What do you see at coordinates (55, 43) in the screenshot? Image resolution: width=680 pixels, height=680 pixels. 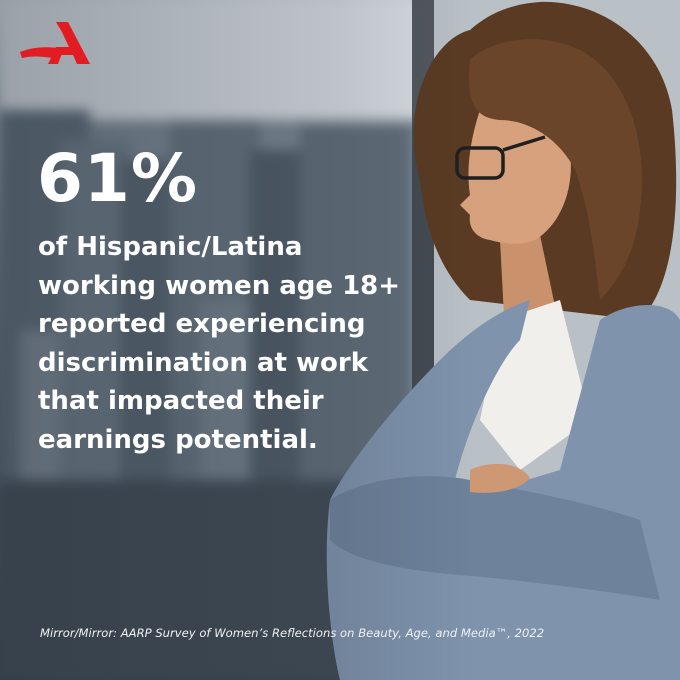 I see `aarp-logo-icon` at bounding box center [55, 43].